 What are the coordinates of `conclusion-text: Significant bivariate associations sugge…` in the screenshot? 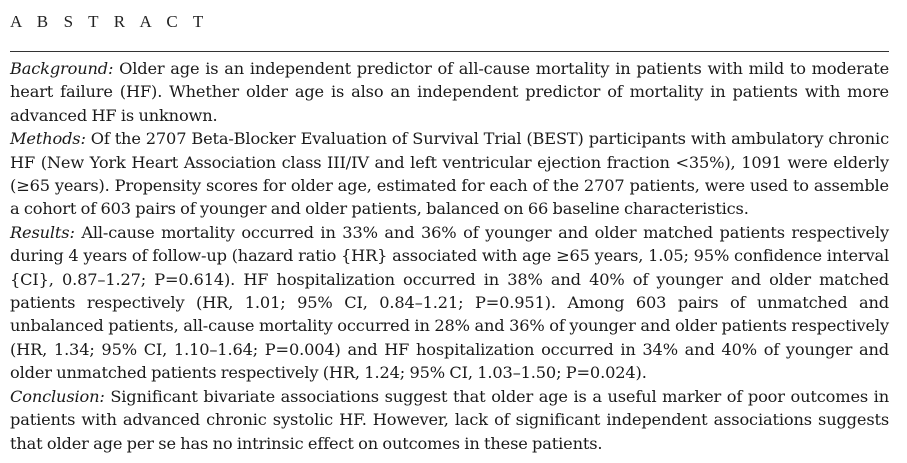 It's located at (449, 419).